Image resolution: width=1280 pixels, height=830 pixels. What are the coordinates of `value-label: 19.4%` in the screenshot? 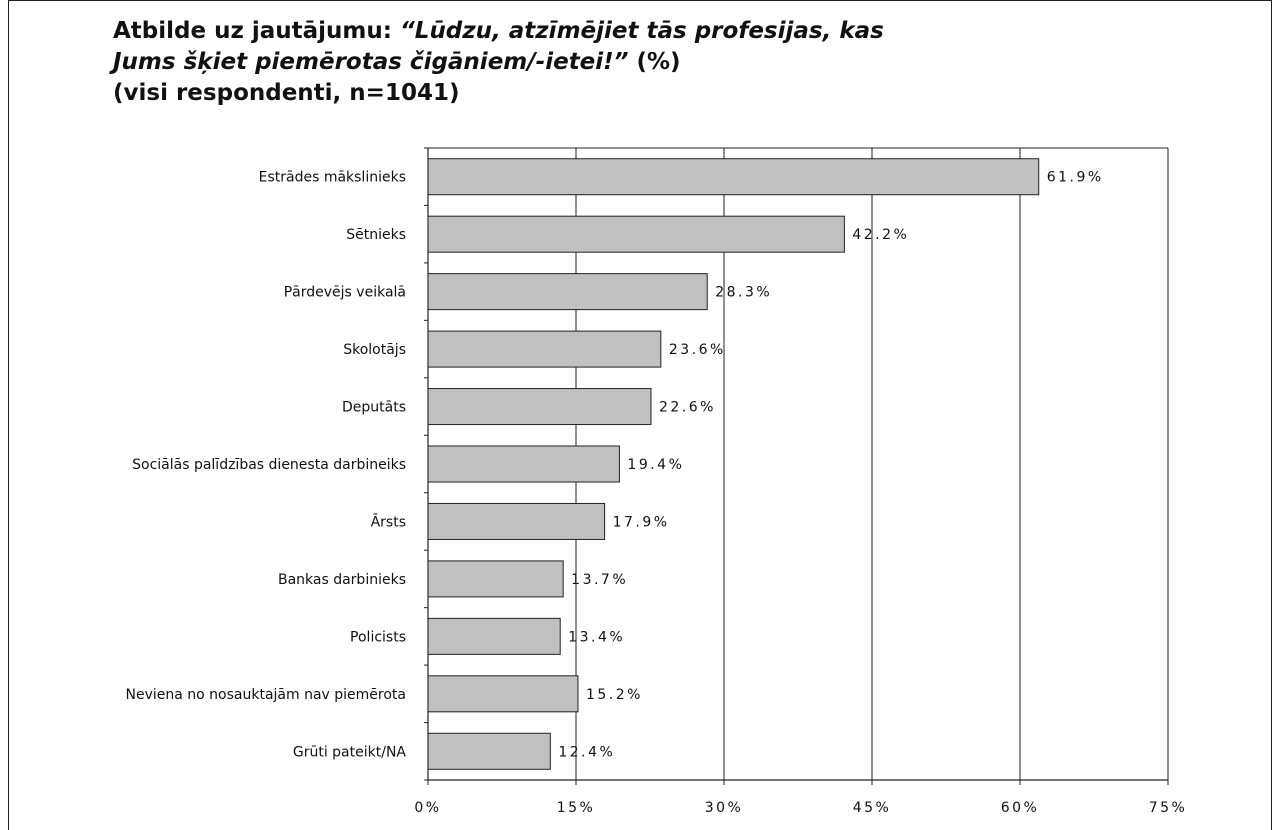 It's located at (655, 465).